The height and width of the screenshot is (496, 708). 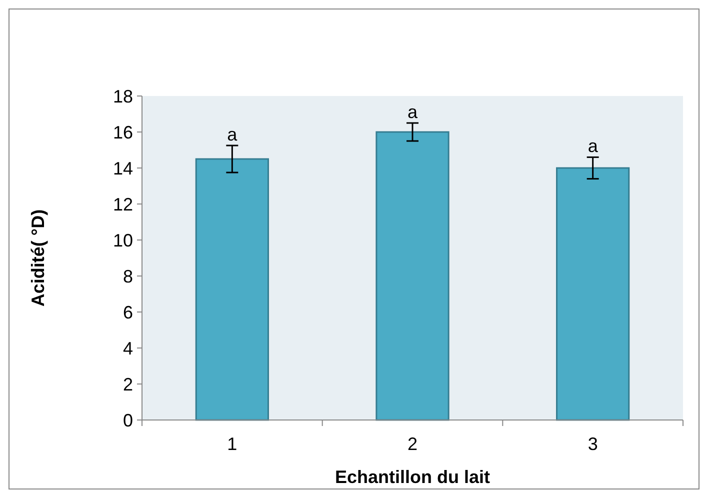 What do you see at coordinates (232, 444) in the screenshot?
I see `x-tick-label: 1` at bounding box center [232, 444].